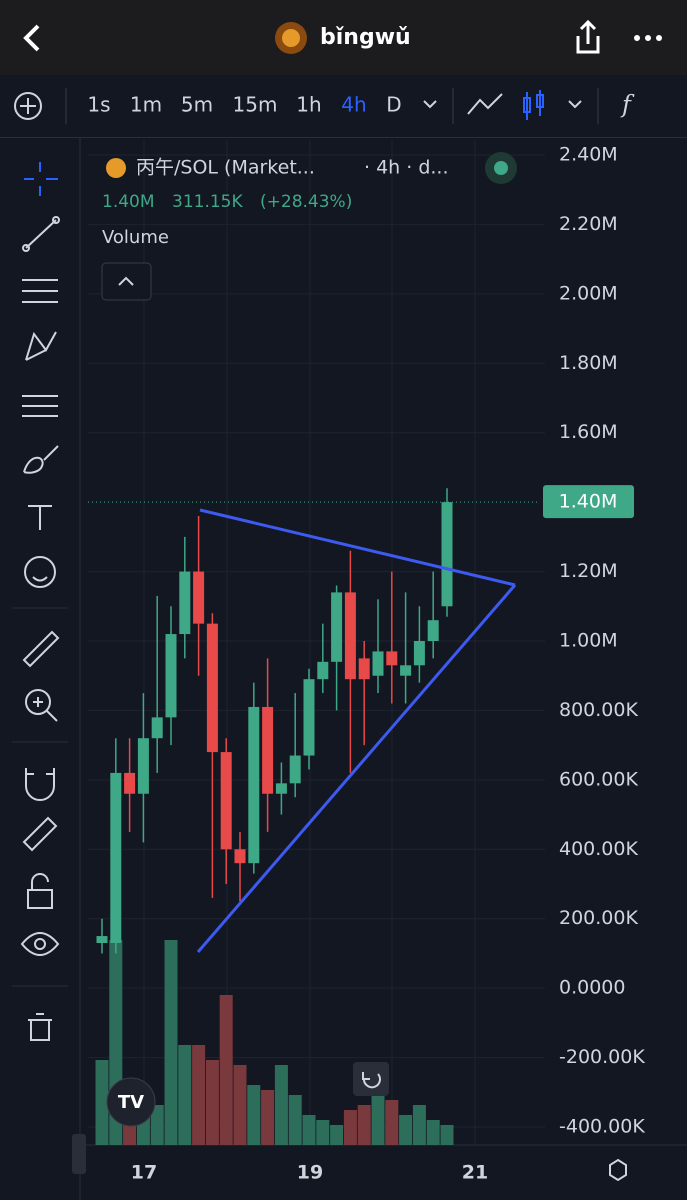  I want to click on share-button, so click(588, 36).